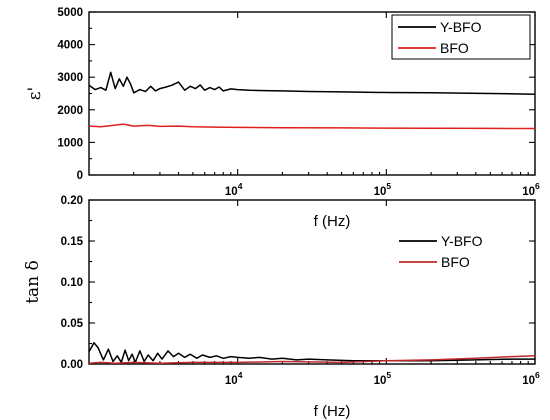  What do you see at coordinates (383, 189) in the screenshot?
I see `permittivity-x-tick-label: 10⁵` at bounding box center [383, 189].